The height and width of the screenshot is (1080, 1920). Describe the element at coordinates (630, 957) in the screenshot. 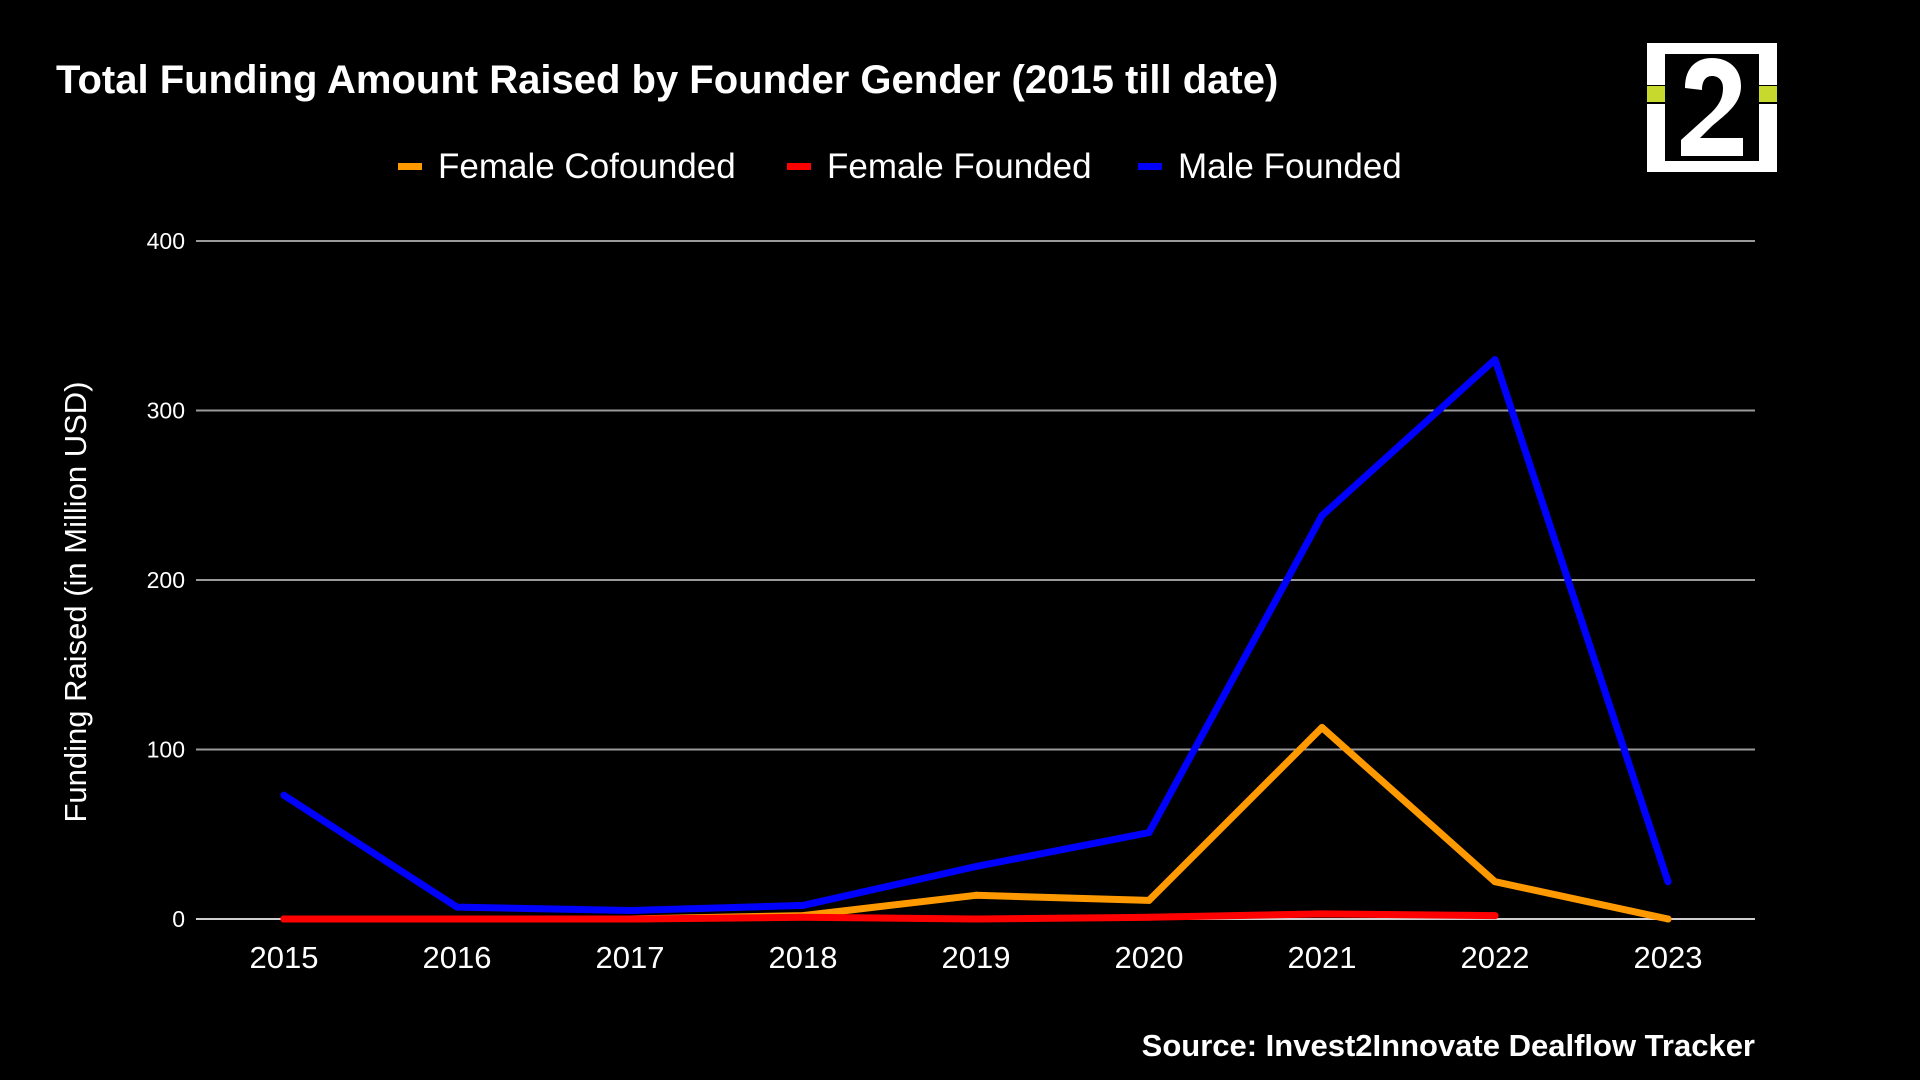

I see `x-tick-label: 2017` at that location.